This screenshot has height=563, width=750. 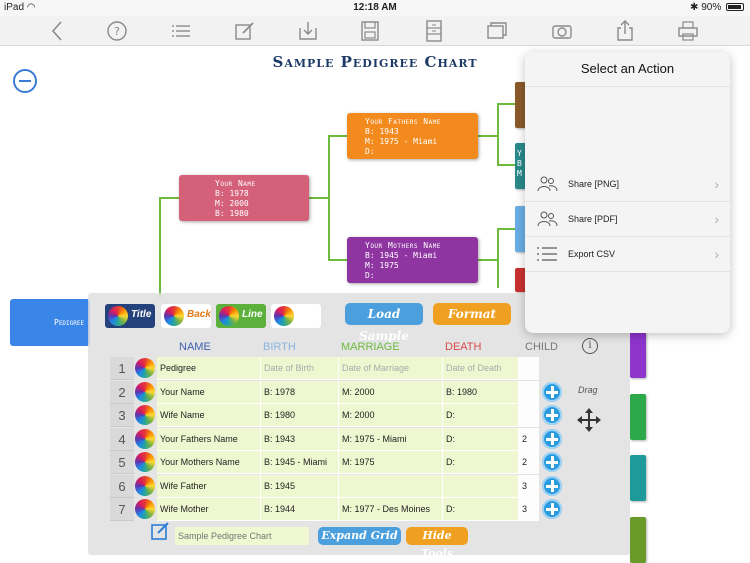 I want to click on cell-marriage, so click(x=391, y=486).